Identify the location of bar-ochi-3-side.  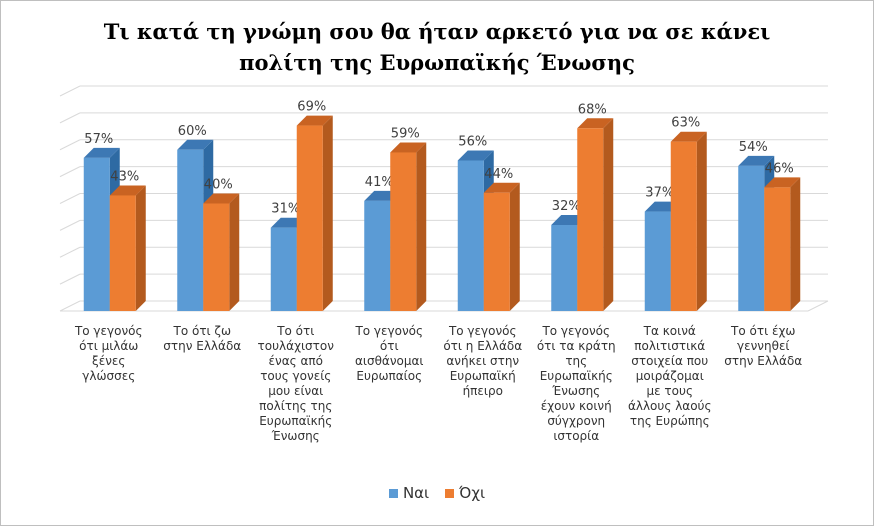
(421, 226).